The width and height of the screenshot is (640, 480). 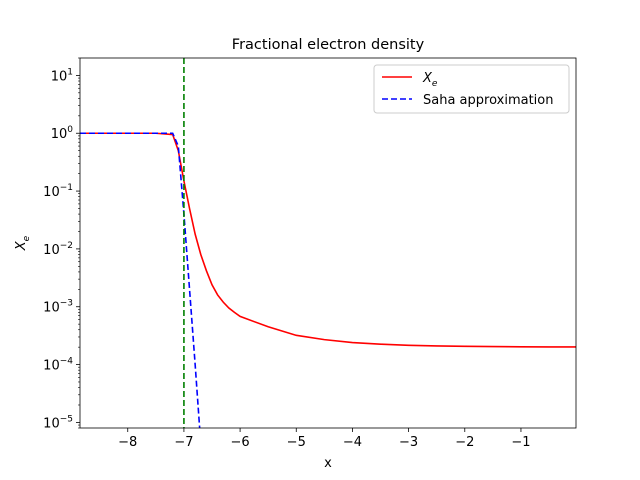 What do you see at coordinates (352, 442) in the screenshot?
I see `x-tick-label: −4` at bounding box center [352, 442].